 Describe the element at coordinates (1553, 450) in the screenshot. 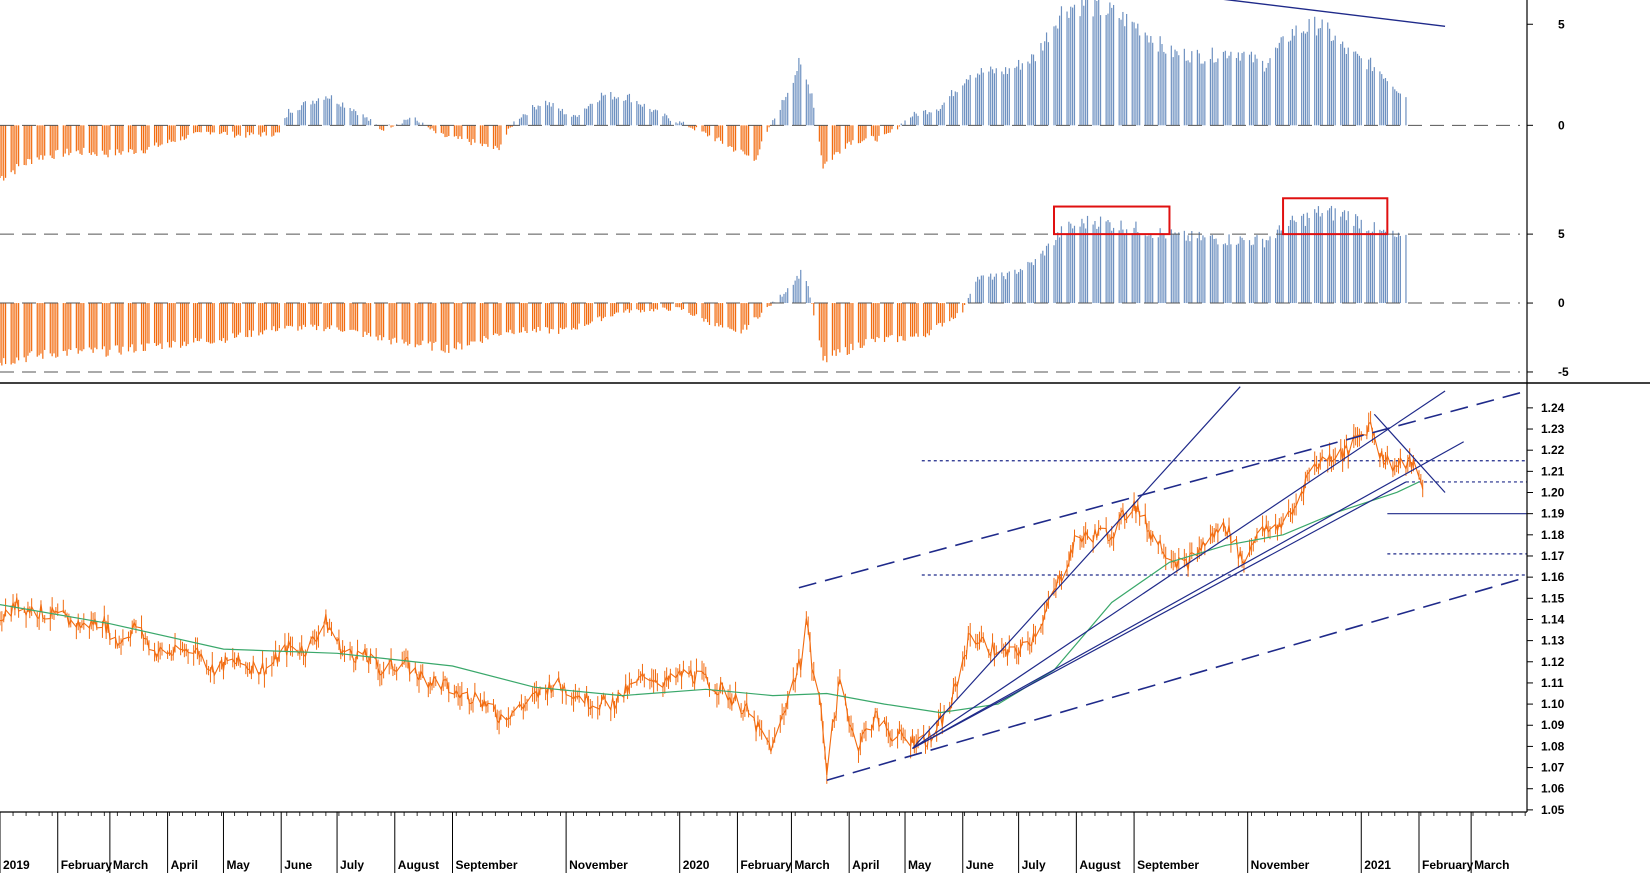

I see `price-tick-label: 1.22` at that location.